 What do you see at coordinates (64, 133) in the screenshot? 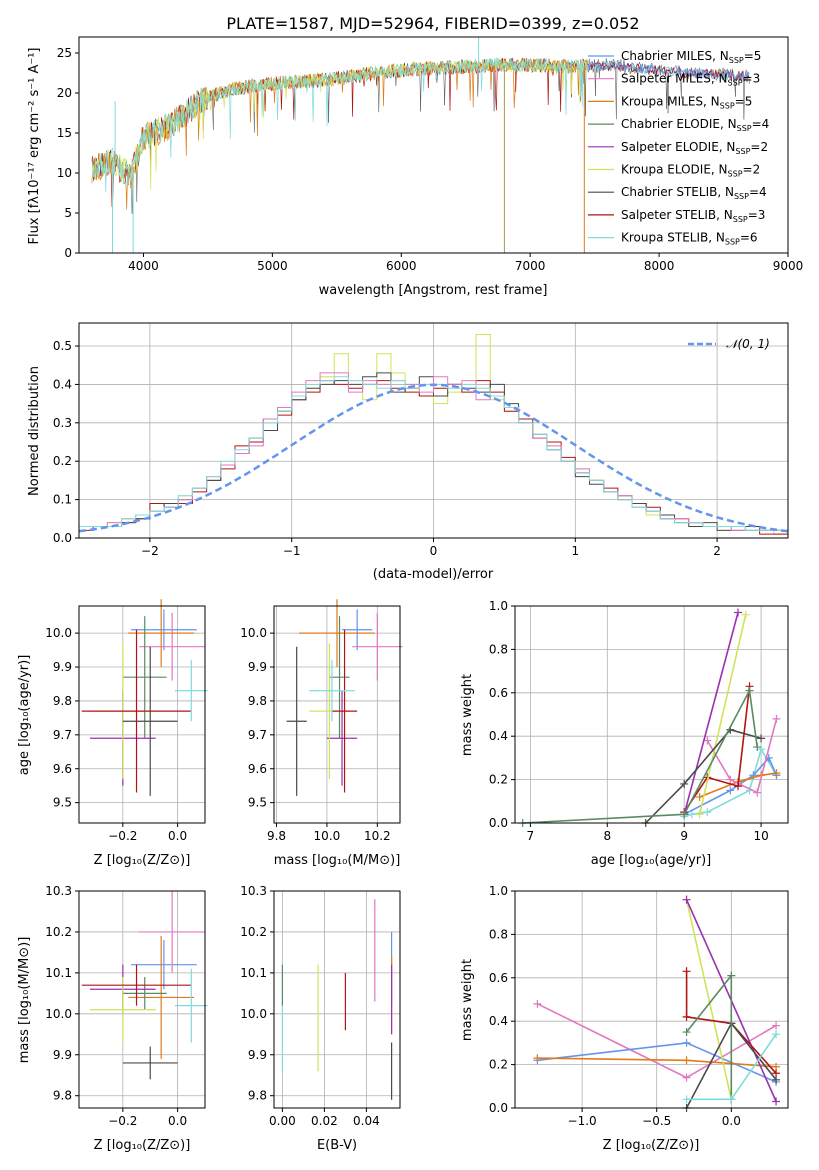
I see `tick-label-y: 15` at bounding box center [64, 133].